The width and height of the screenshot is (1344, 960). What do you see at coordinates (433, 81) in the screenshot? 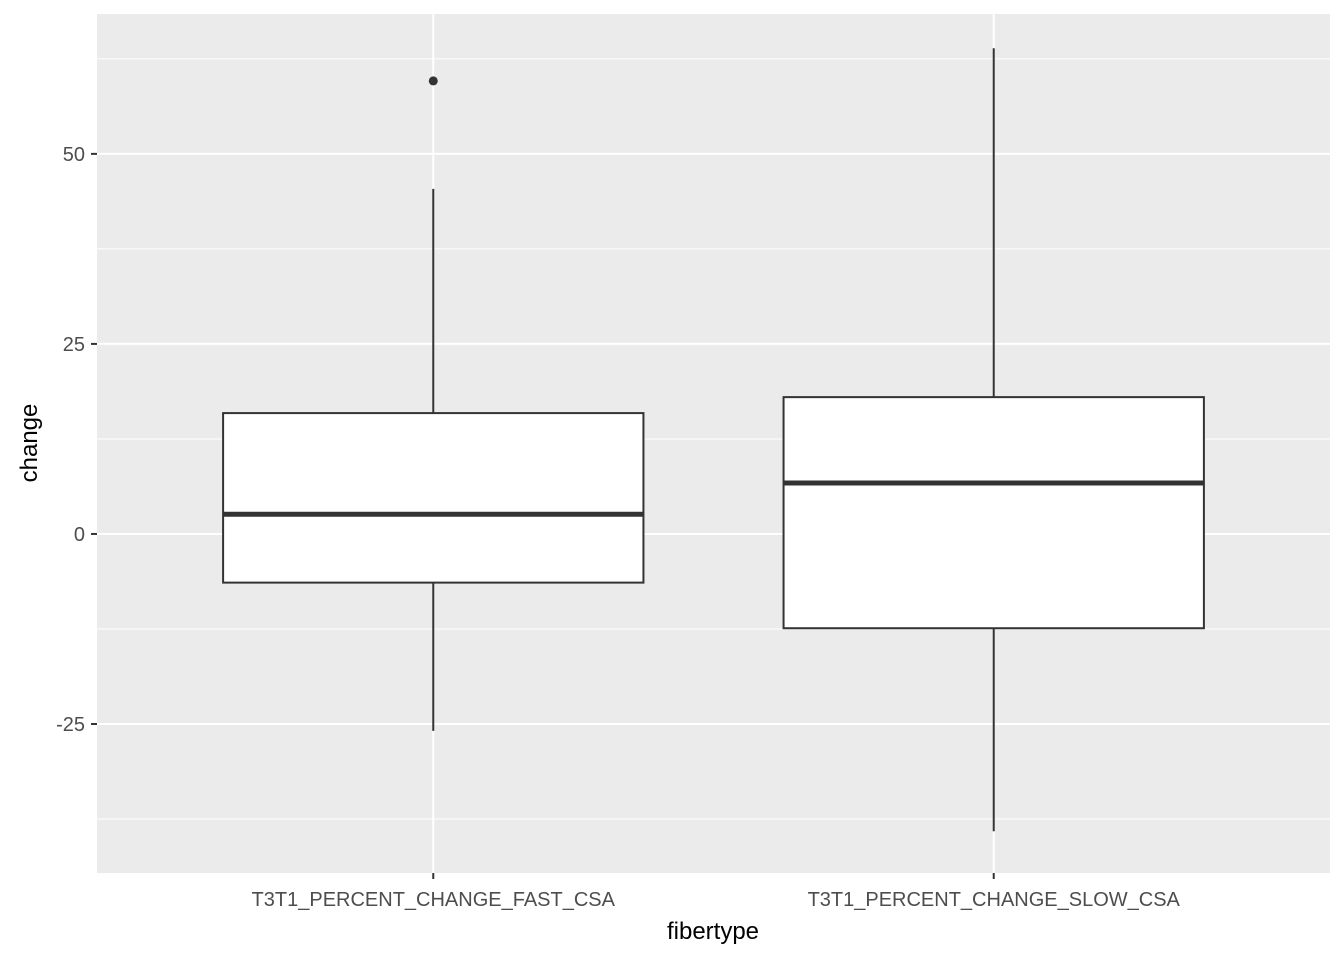
I see `outlier-point` at bounding box center [433, 81].